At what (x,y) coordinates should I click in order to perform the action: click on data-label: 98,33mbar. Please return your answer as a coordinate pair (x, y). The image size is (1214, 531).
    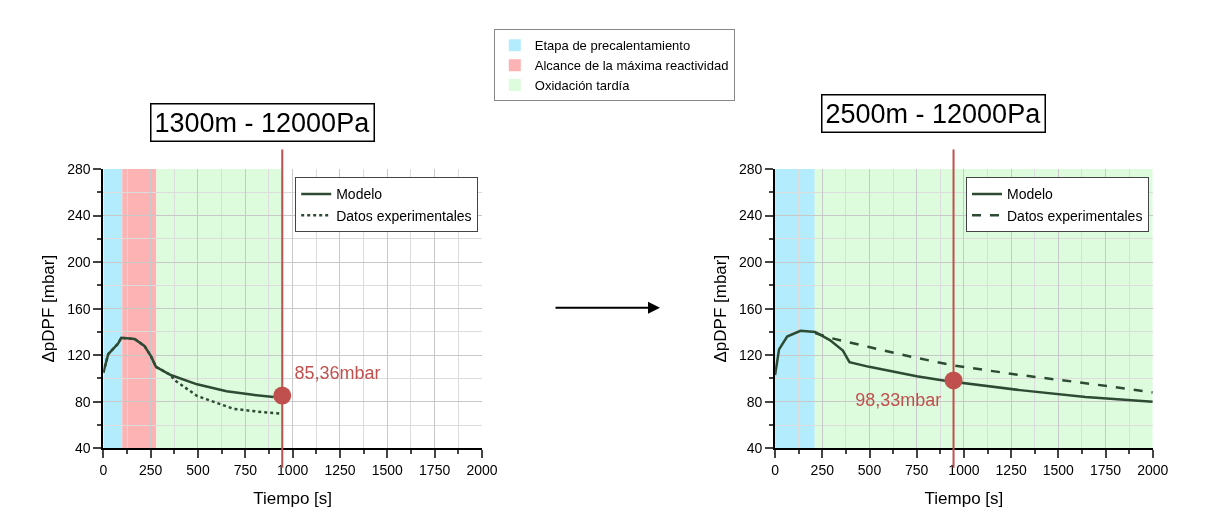
    Looking at the image, I should click on (898, 400).